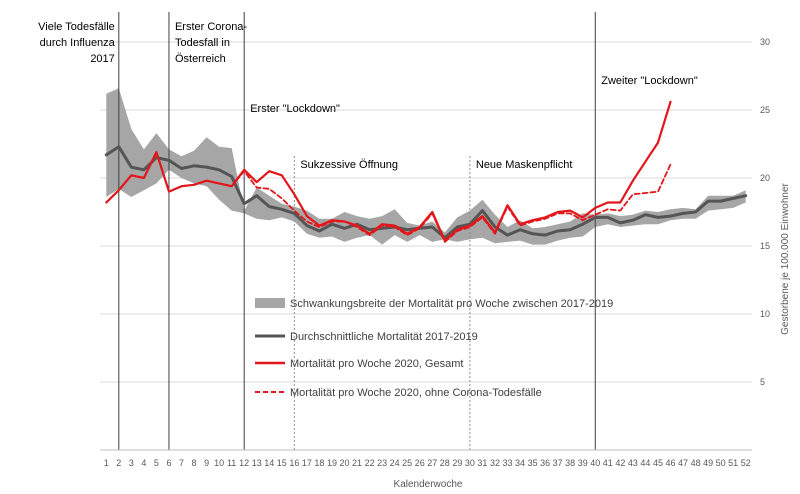 The height and width of the screenshot is (494, 800). What do you see at coordinates (206, 463) in the screenshot?
I see `x-tick-label-9: 9` at bounding box center [206, 463].